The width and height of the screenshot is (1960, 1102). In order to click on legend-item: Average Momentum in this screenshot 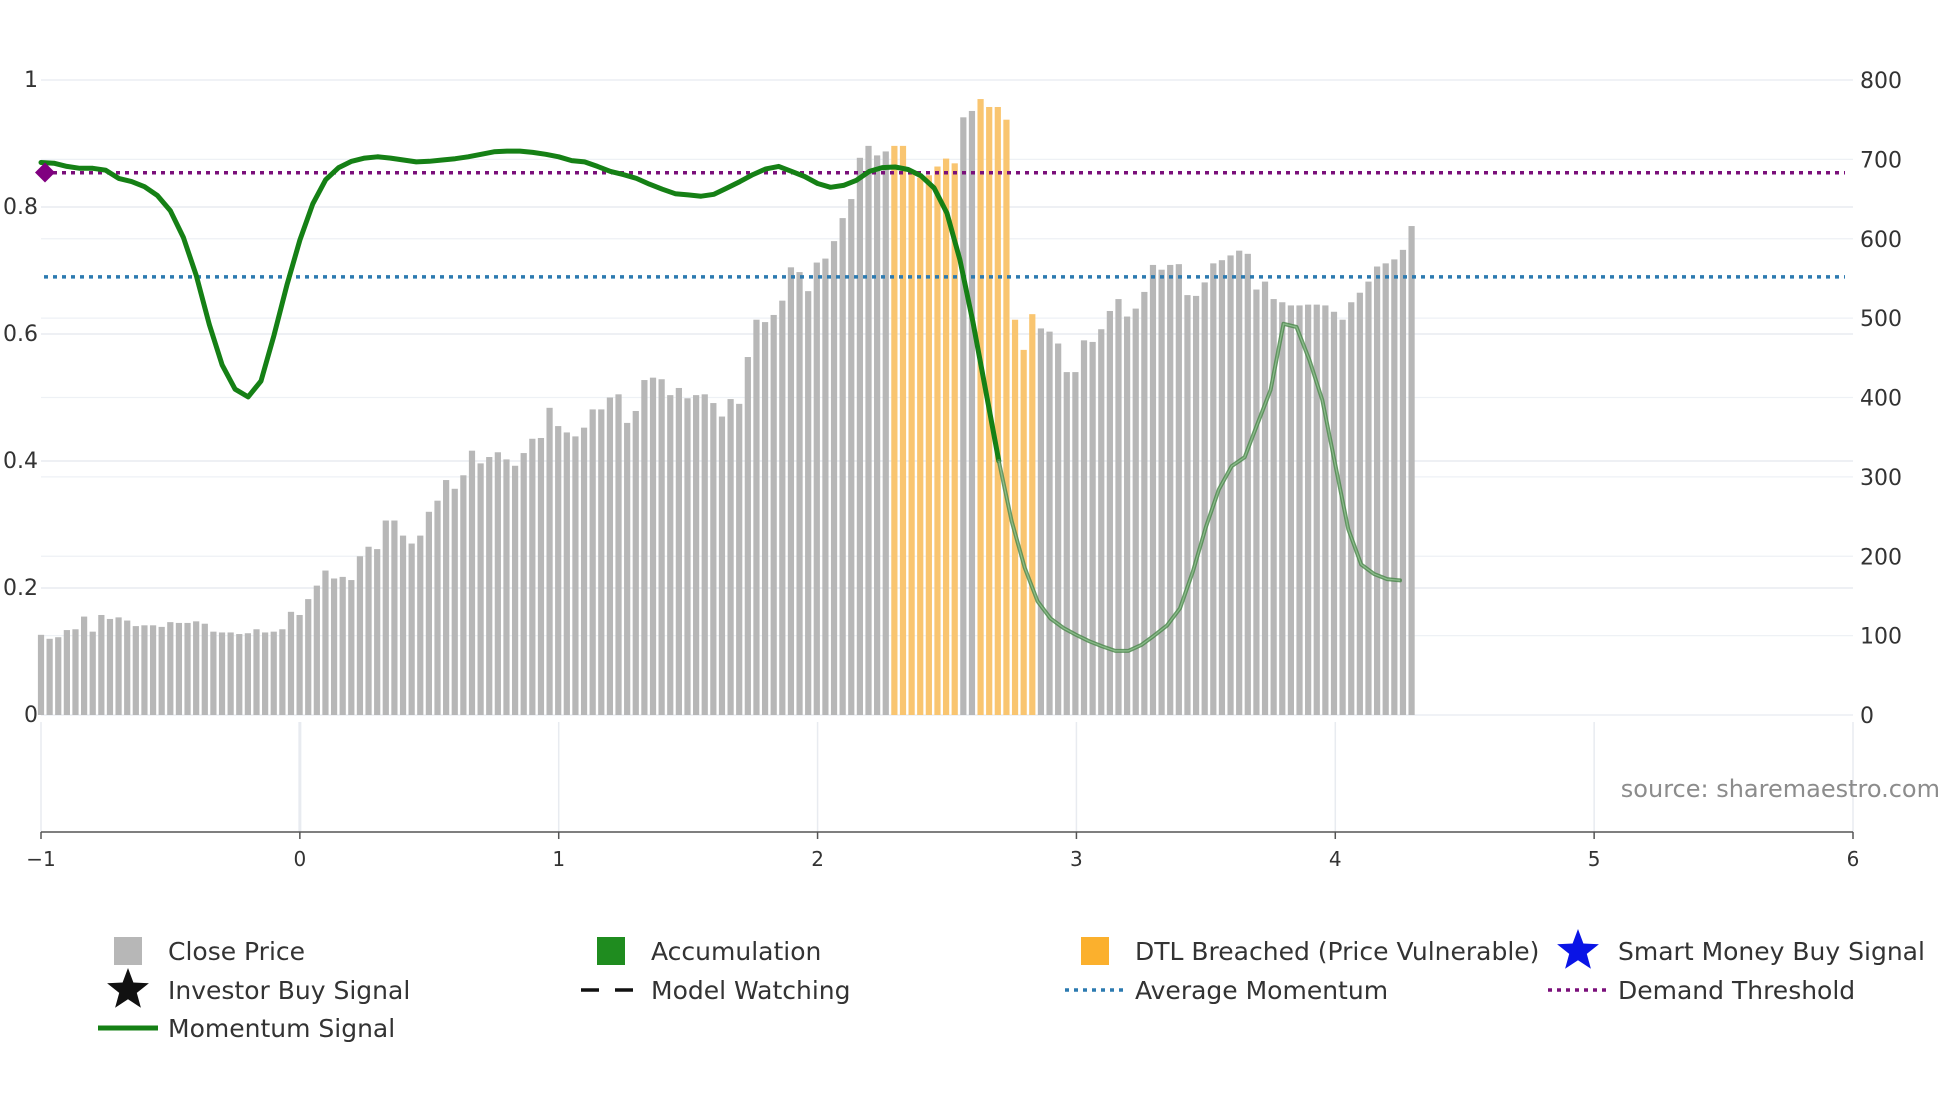, I will do `click(1226, 990)`.